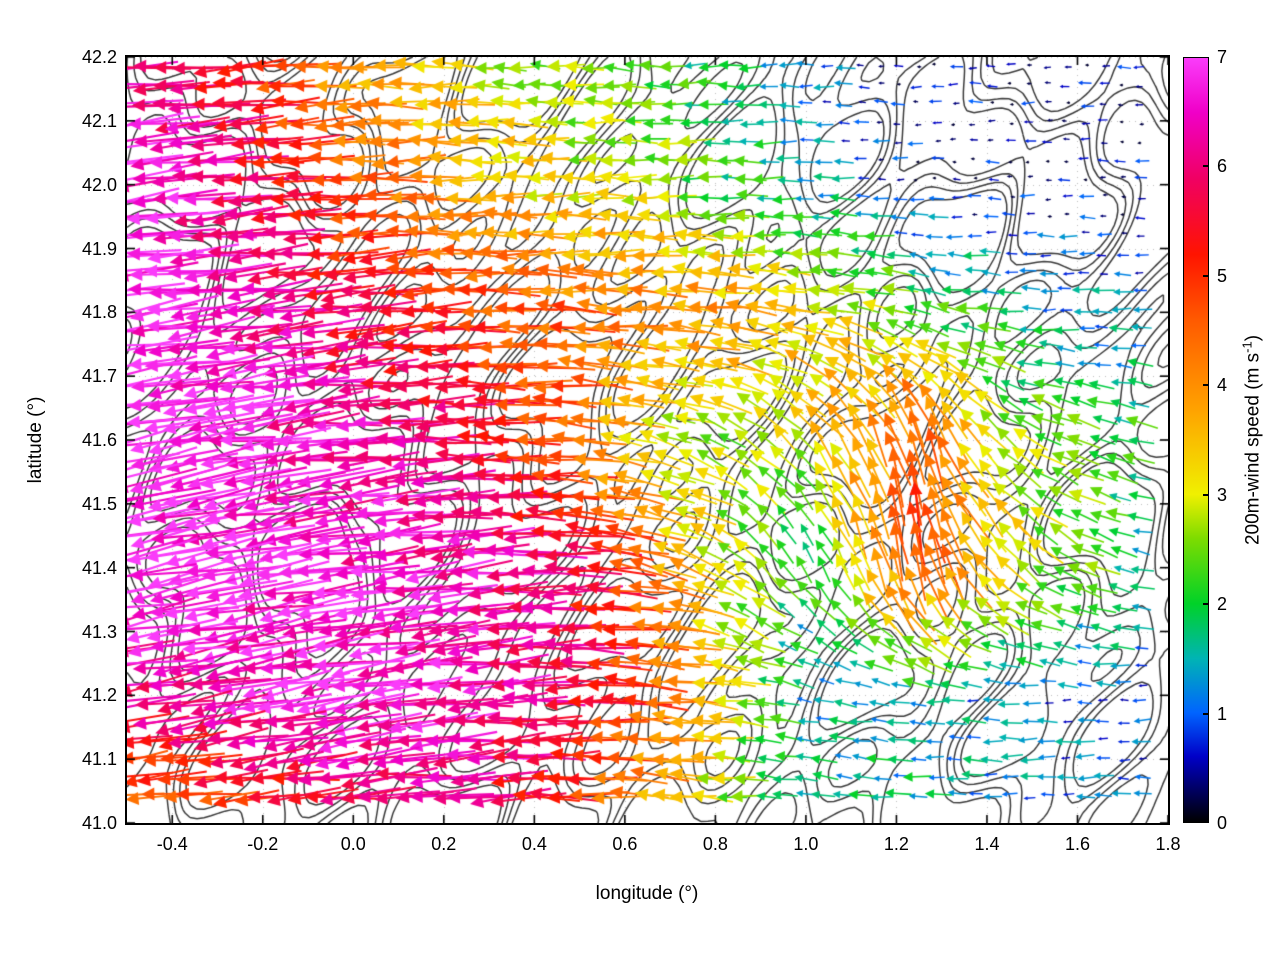  Describe the element at coordinates (353, 844) in the screenshot. I see `x-tick-label: 0.0` at that location.